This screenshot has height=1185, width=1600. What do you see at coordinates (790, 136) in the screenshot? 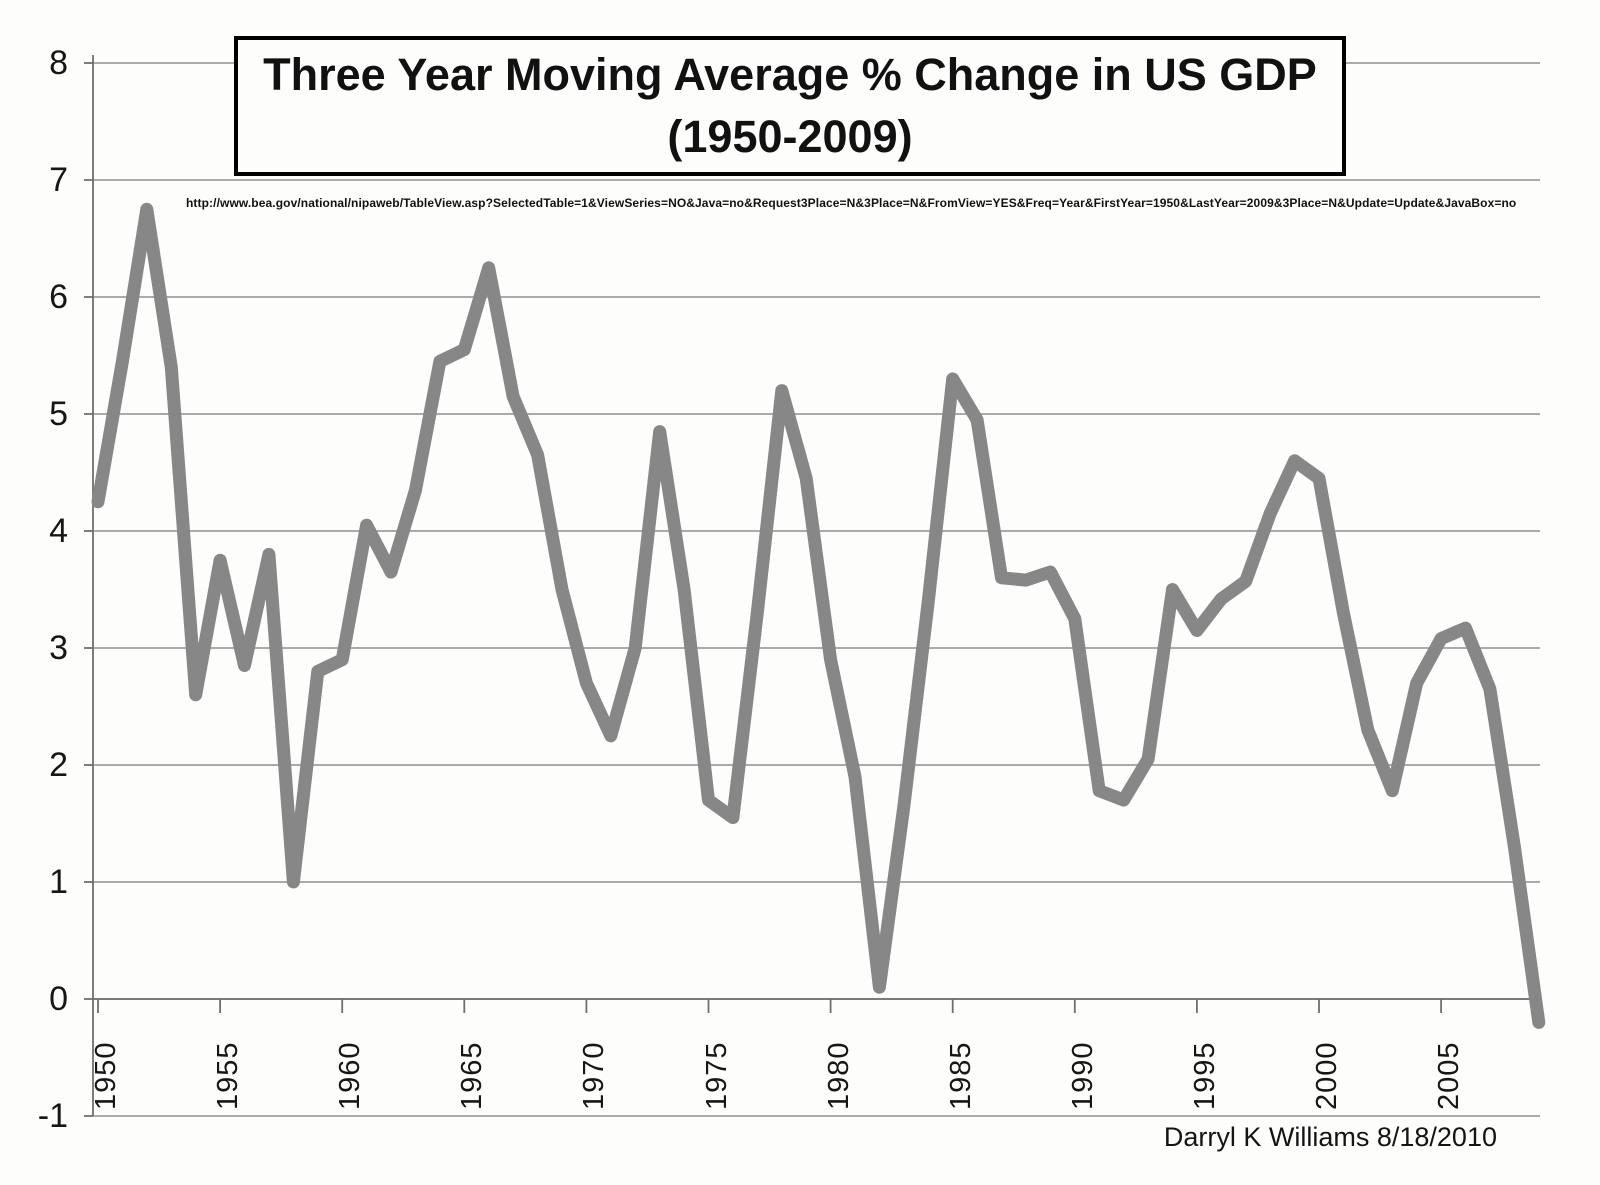
I see `chart-title-line2: (1950-2009)` at bounding box center [790, 136].